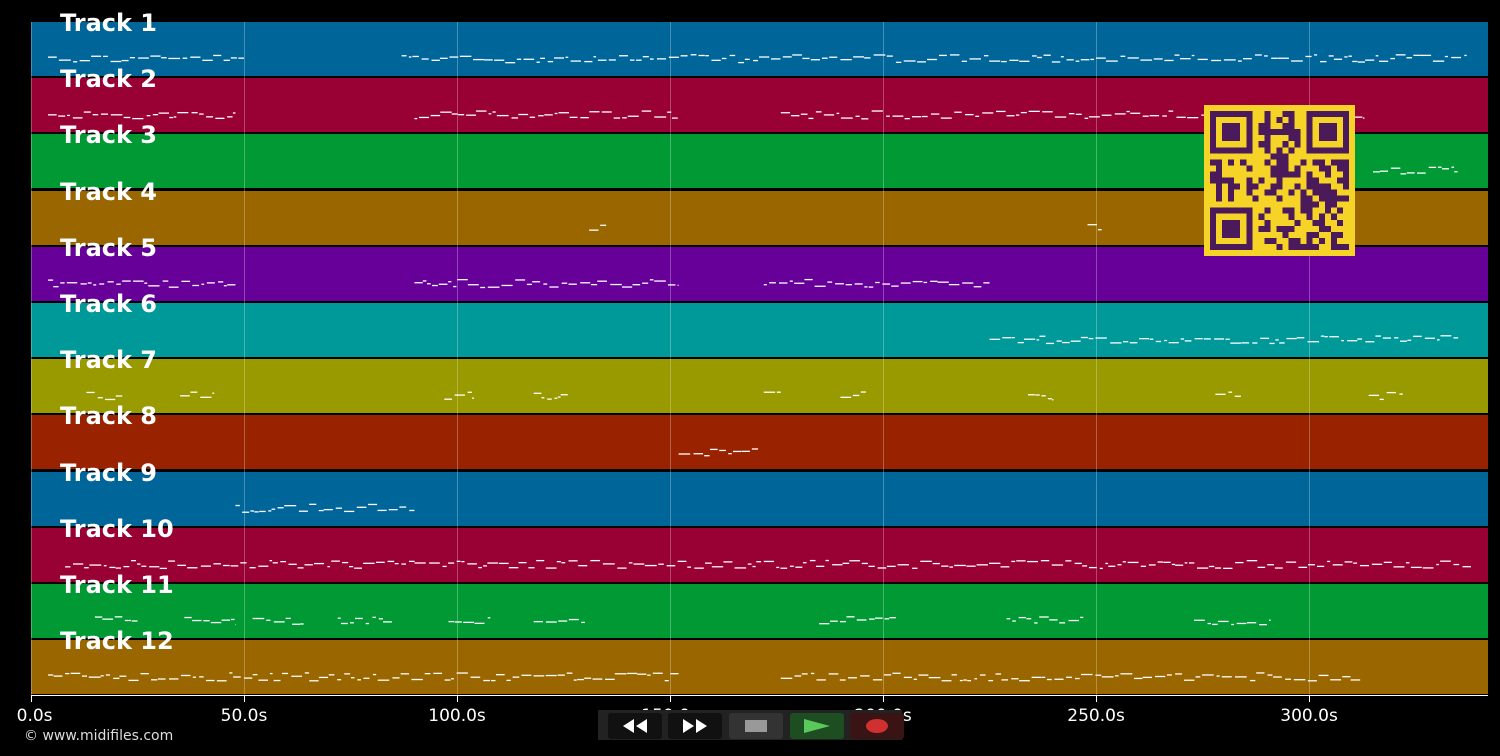 The image size is (1500, 756). I want to click on axis-tick-label: 50.0s, so click(244, 716).